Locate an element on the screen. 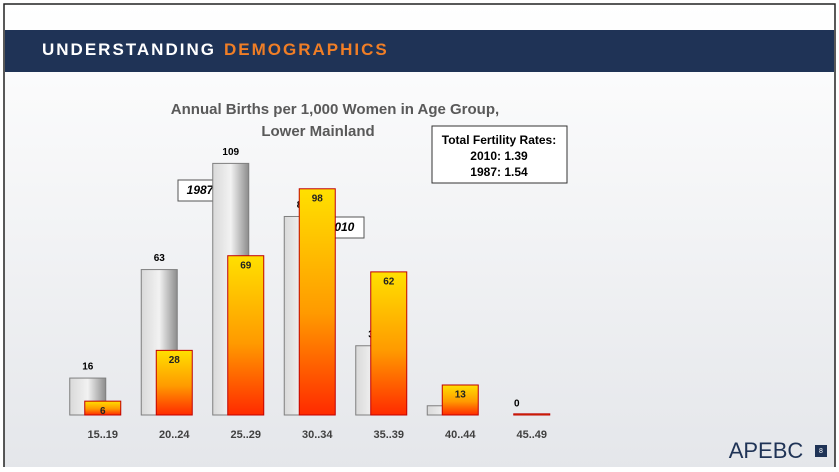  data-label: 6 is located at coordinates (103, 411).